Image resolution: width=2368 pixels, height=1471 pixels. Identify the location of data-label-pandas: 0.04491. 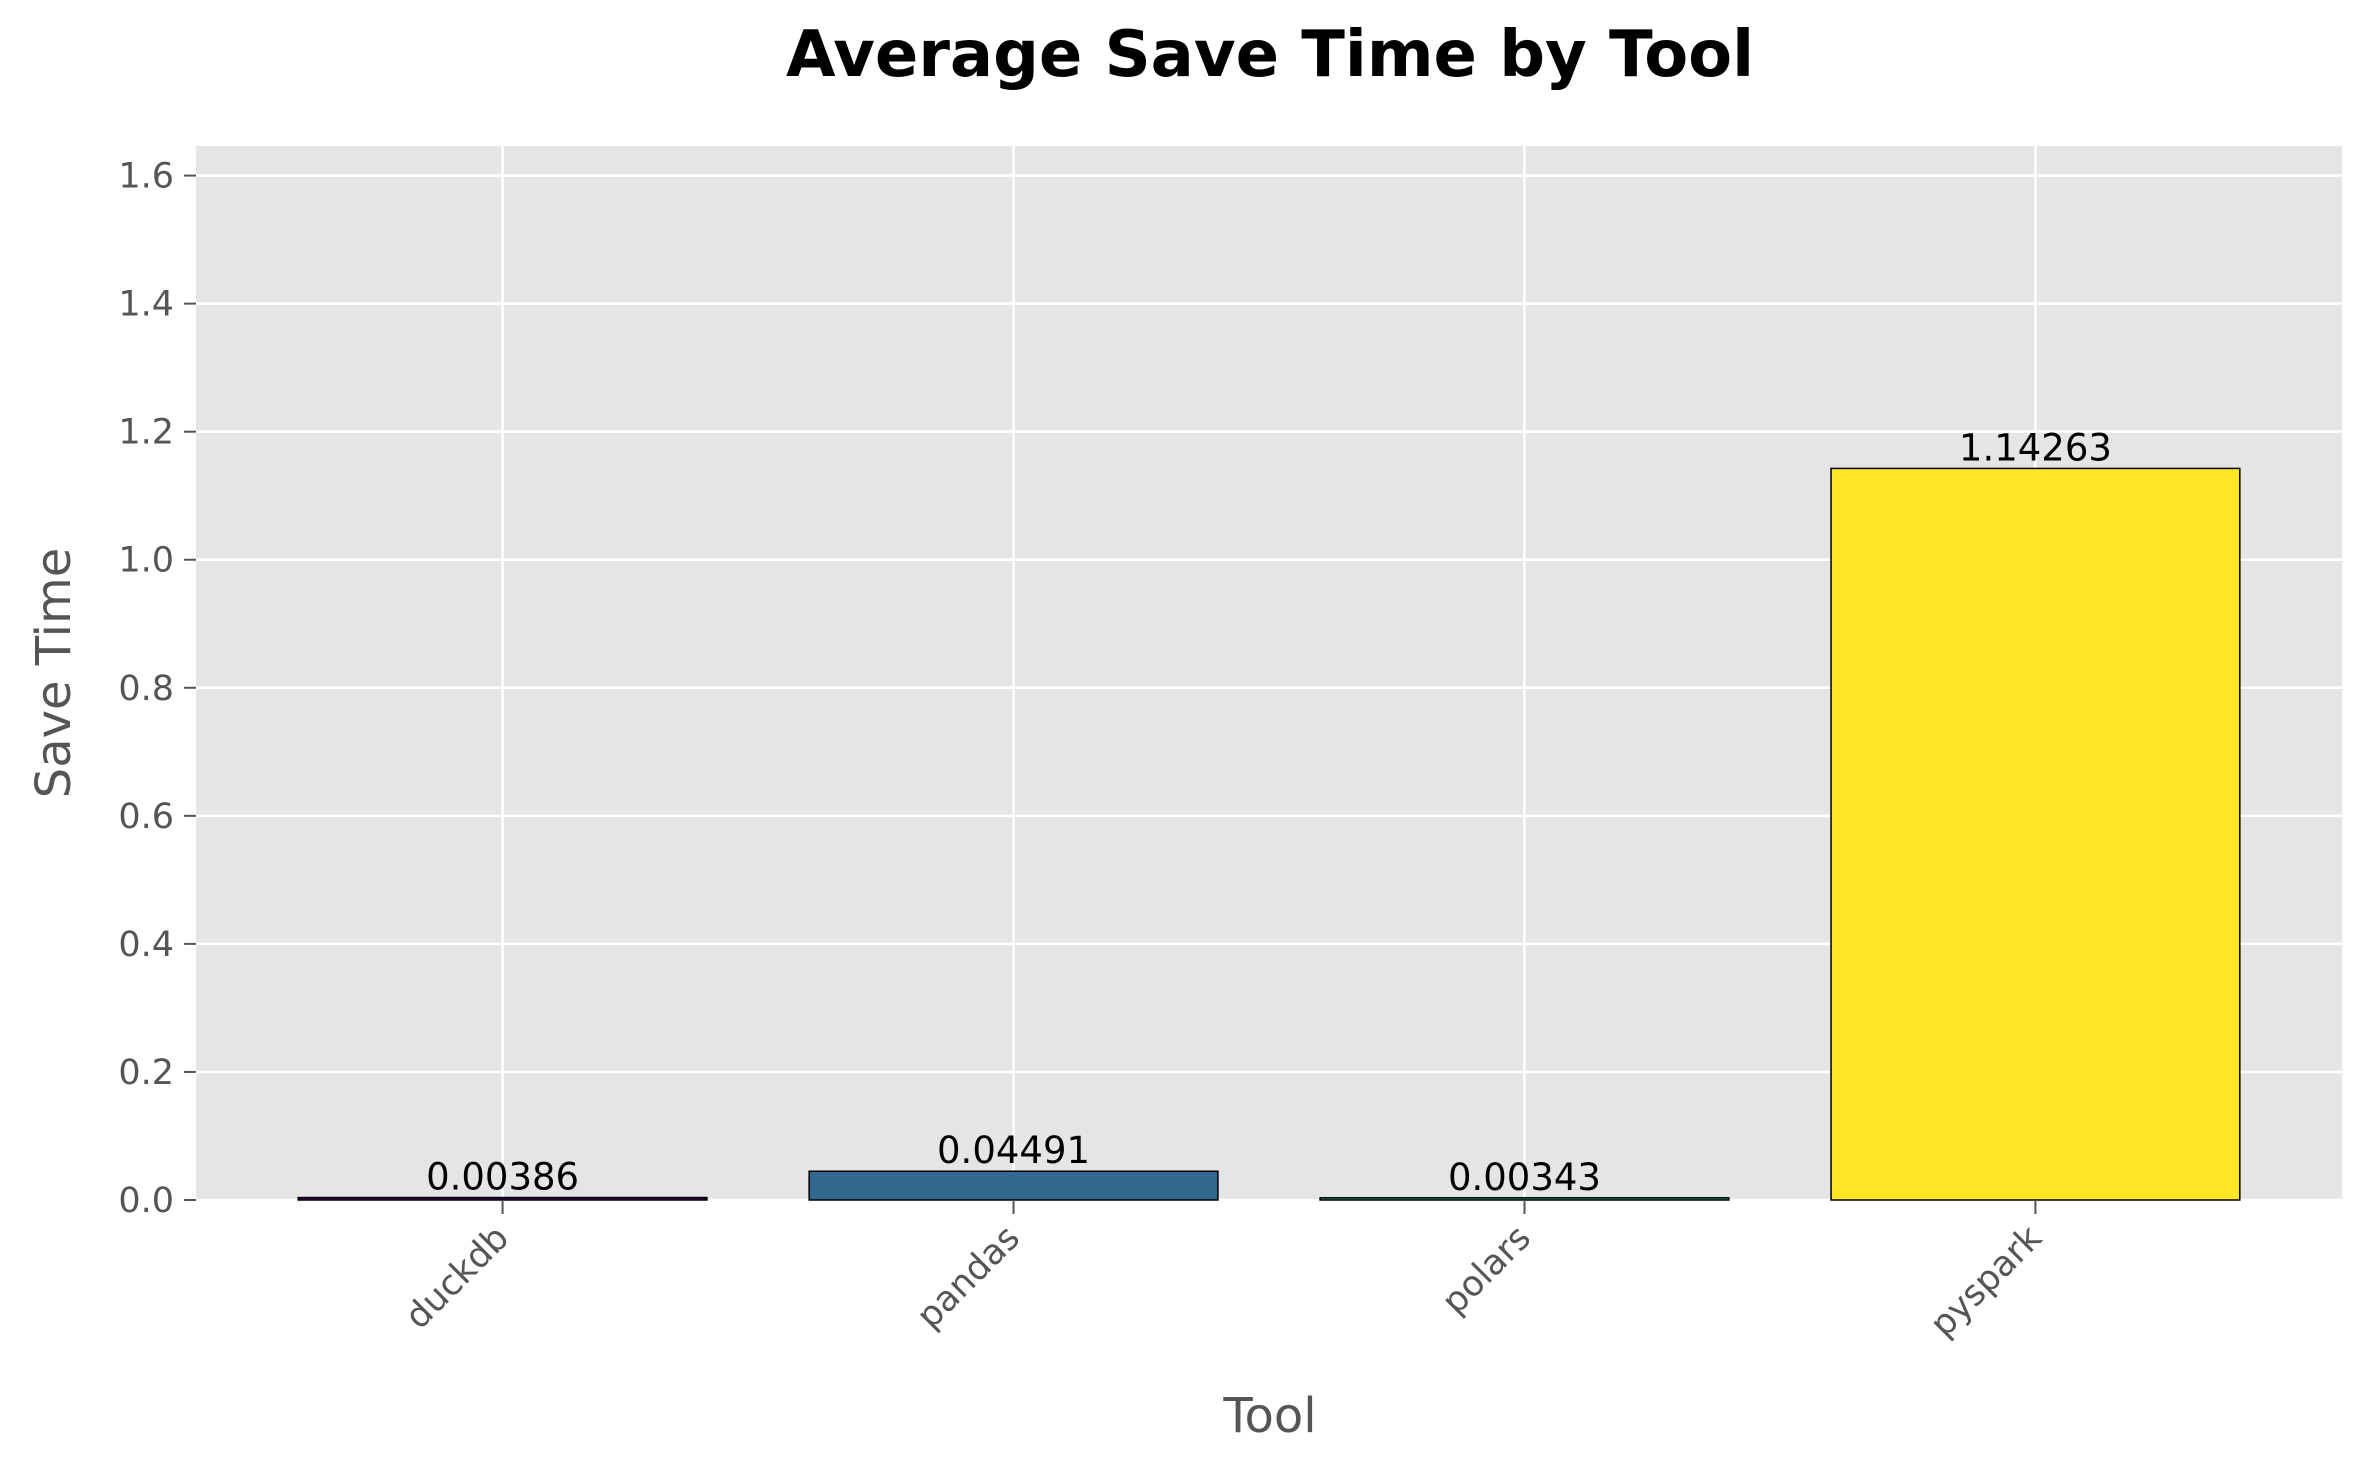
(1013, 1150).